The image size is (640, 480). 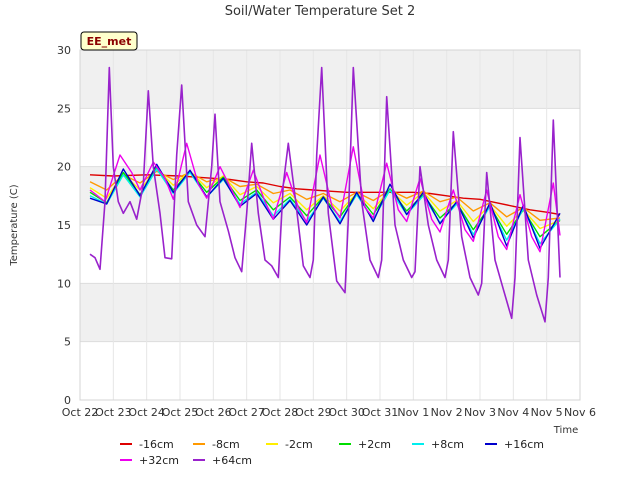 What do you see at coordinates (447, 444) in the screenshot?
I see `legend-label: +8cm` at bounding box center [447, 444].